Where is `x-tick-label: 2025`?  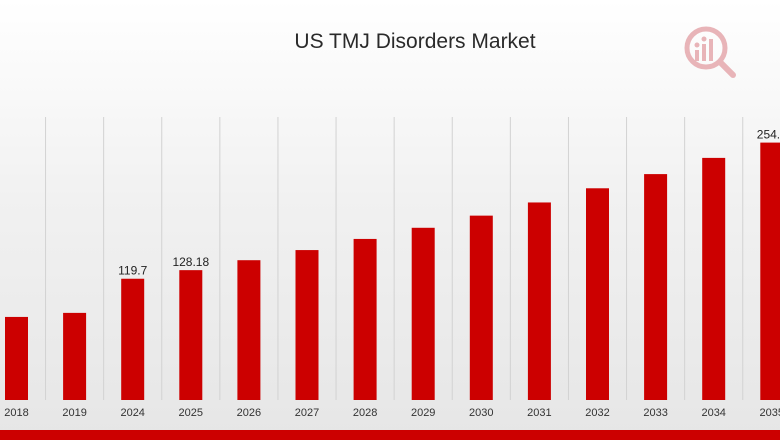 x-tick-label: 2025 is located at coordinates (191, 413).